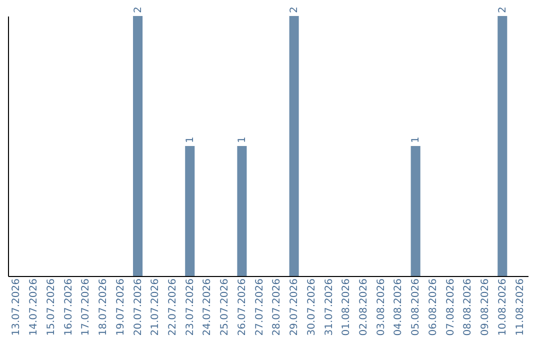 Image resolution: width=540 pixels, height=340 pixels. Describe the element at coordinates (381, 307) in the screenshot. I see `x-tick-label: 03.08.2026` at that location.